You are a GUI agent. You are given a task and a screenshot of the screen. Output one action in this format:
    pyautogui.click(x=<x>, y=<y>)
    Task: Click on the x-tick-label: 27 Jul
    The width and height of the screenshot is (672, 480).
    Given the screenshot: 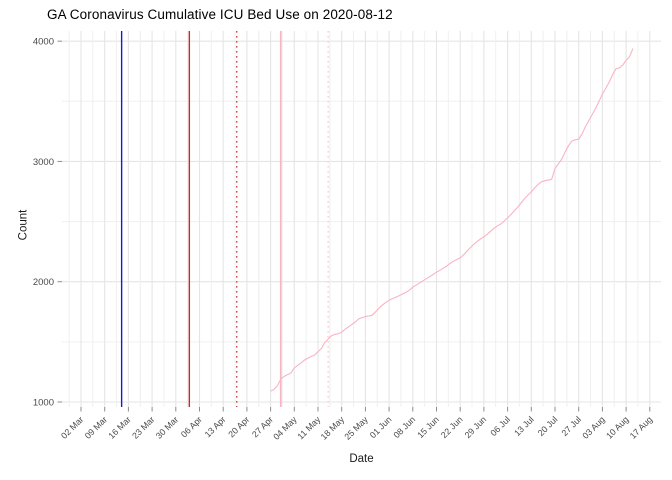 What is the action you would take?
    pyautogui.click(x=571, y=426)
    